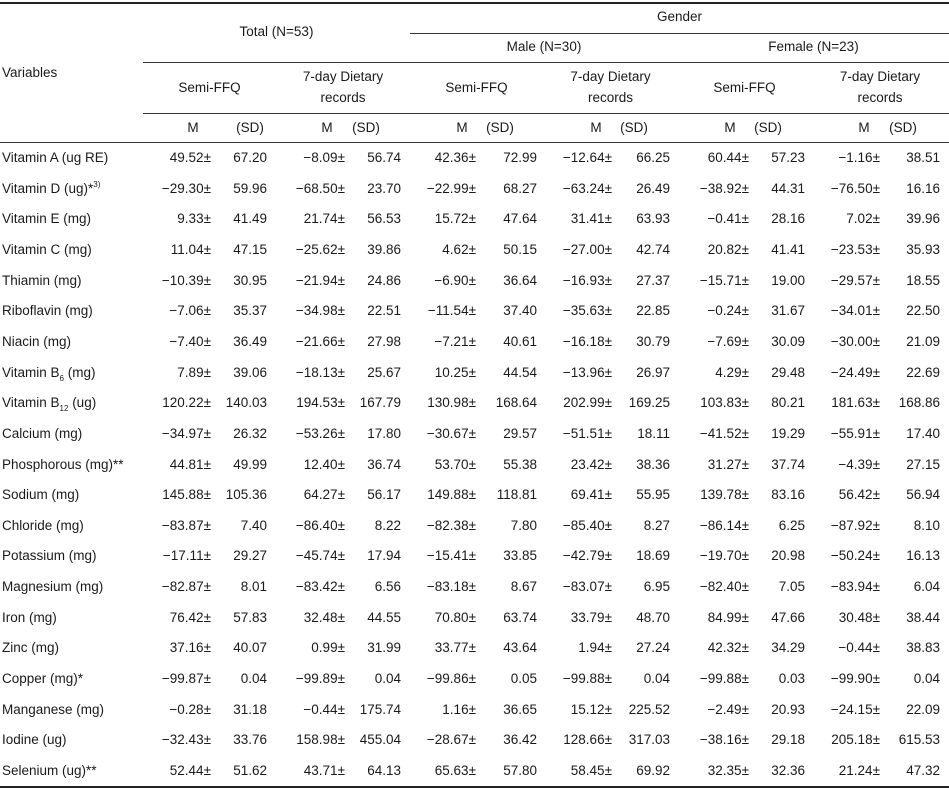 This screenshot has height=788, width=949. I want to click on mean-number: −38.92, so click(720, 188).